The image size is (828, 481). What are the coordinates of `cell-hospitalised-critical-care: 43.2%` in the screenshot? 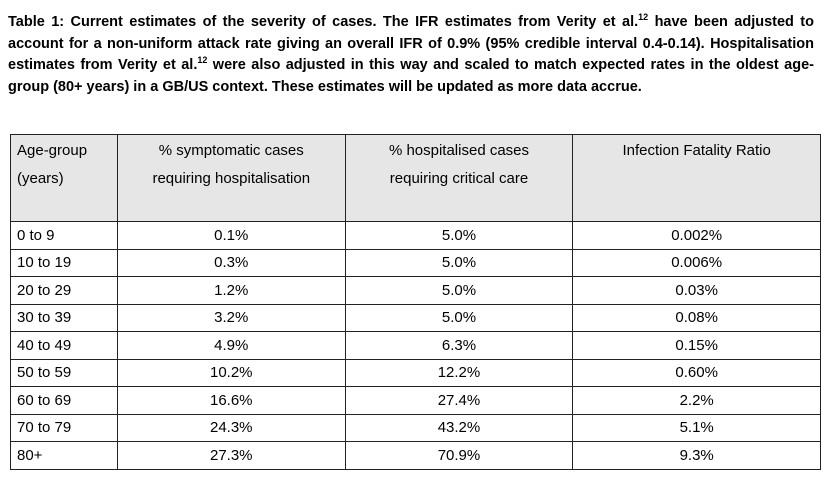 It's located at (459, 427).